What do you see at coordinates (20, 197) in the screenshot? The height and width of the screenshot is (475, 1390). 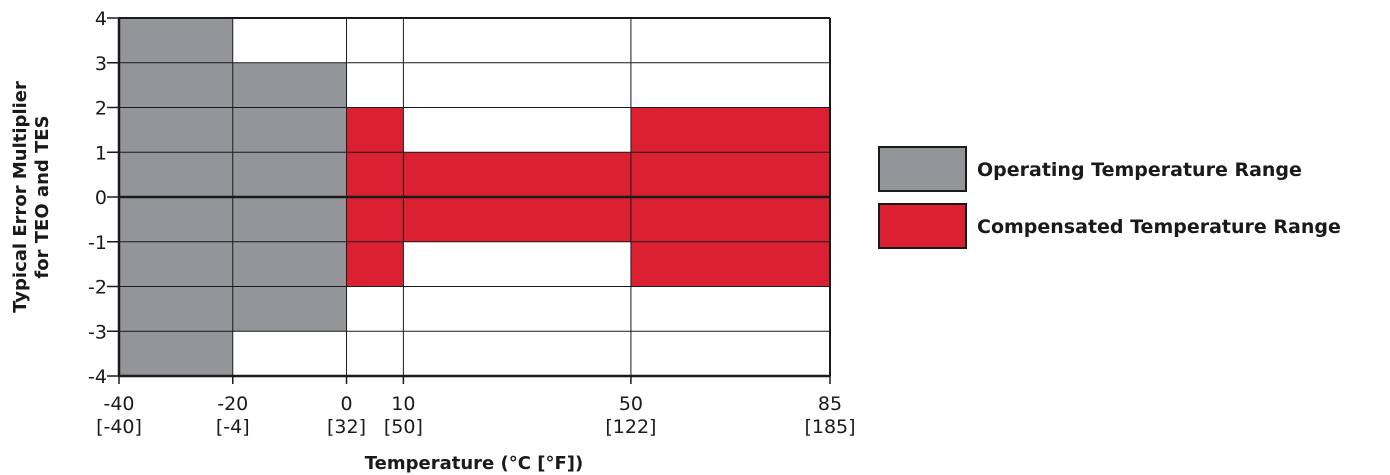 I see `y-axis-title-line-1: Typical Error Multiplier` at bounding box center [20, 197].